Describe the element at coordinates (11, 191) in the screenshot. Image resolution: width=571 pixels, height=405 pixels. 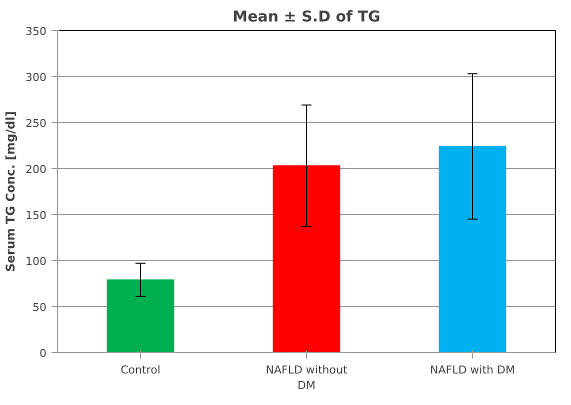
I see `y-axis-title: Serum TG Conc. [mg/dl]` at that location.